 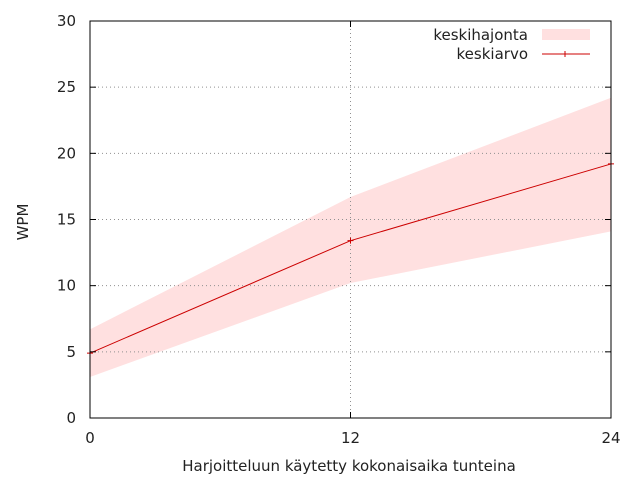 What do you see at coordinates (66, 87) in the screenshot?
I see `y-tick-label: 25` at bounding box center [66, 87].